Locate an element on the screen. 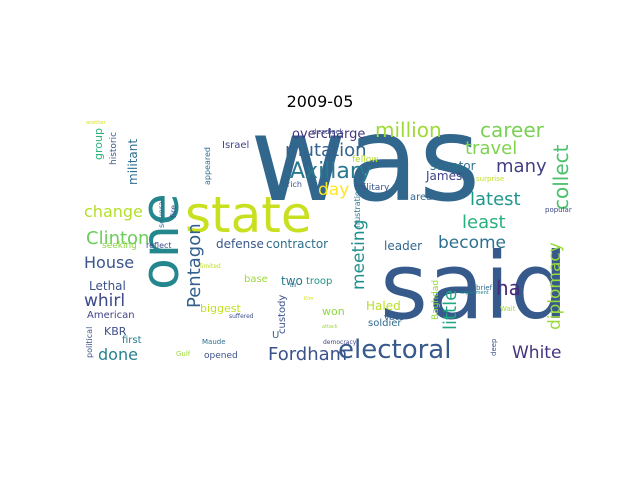 This screenshot has width=640, height=480. word-80: attack is located at coordinates (330, 327).